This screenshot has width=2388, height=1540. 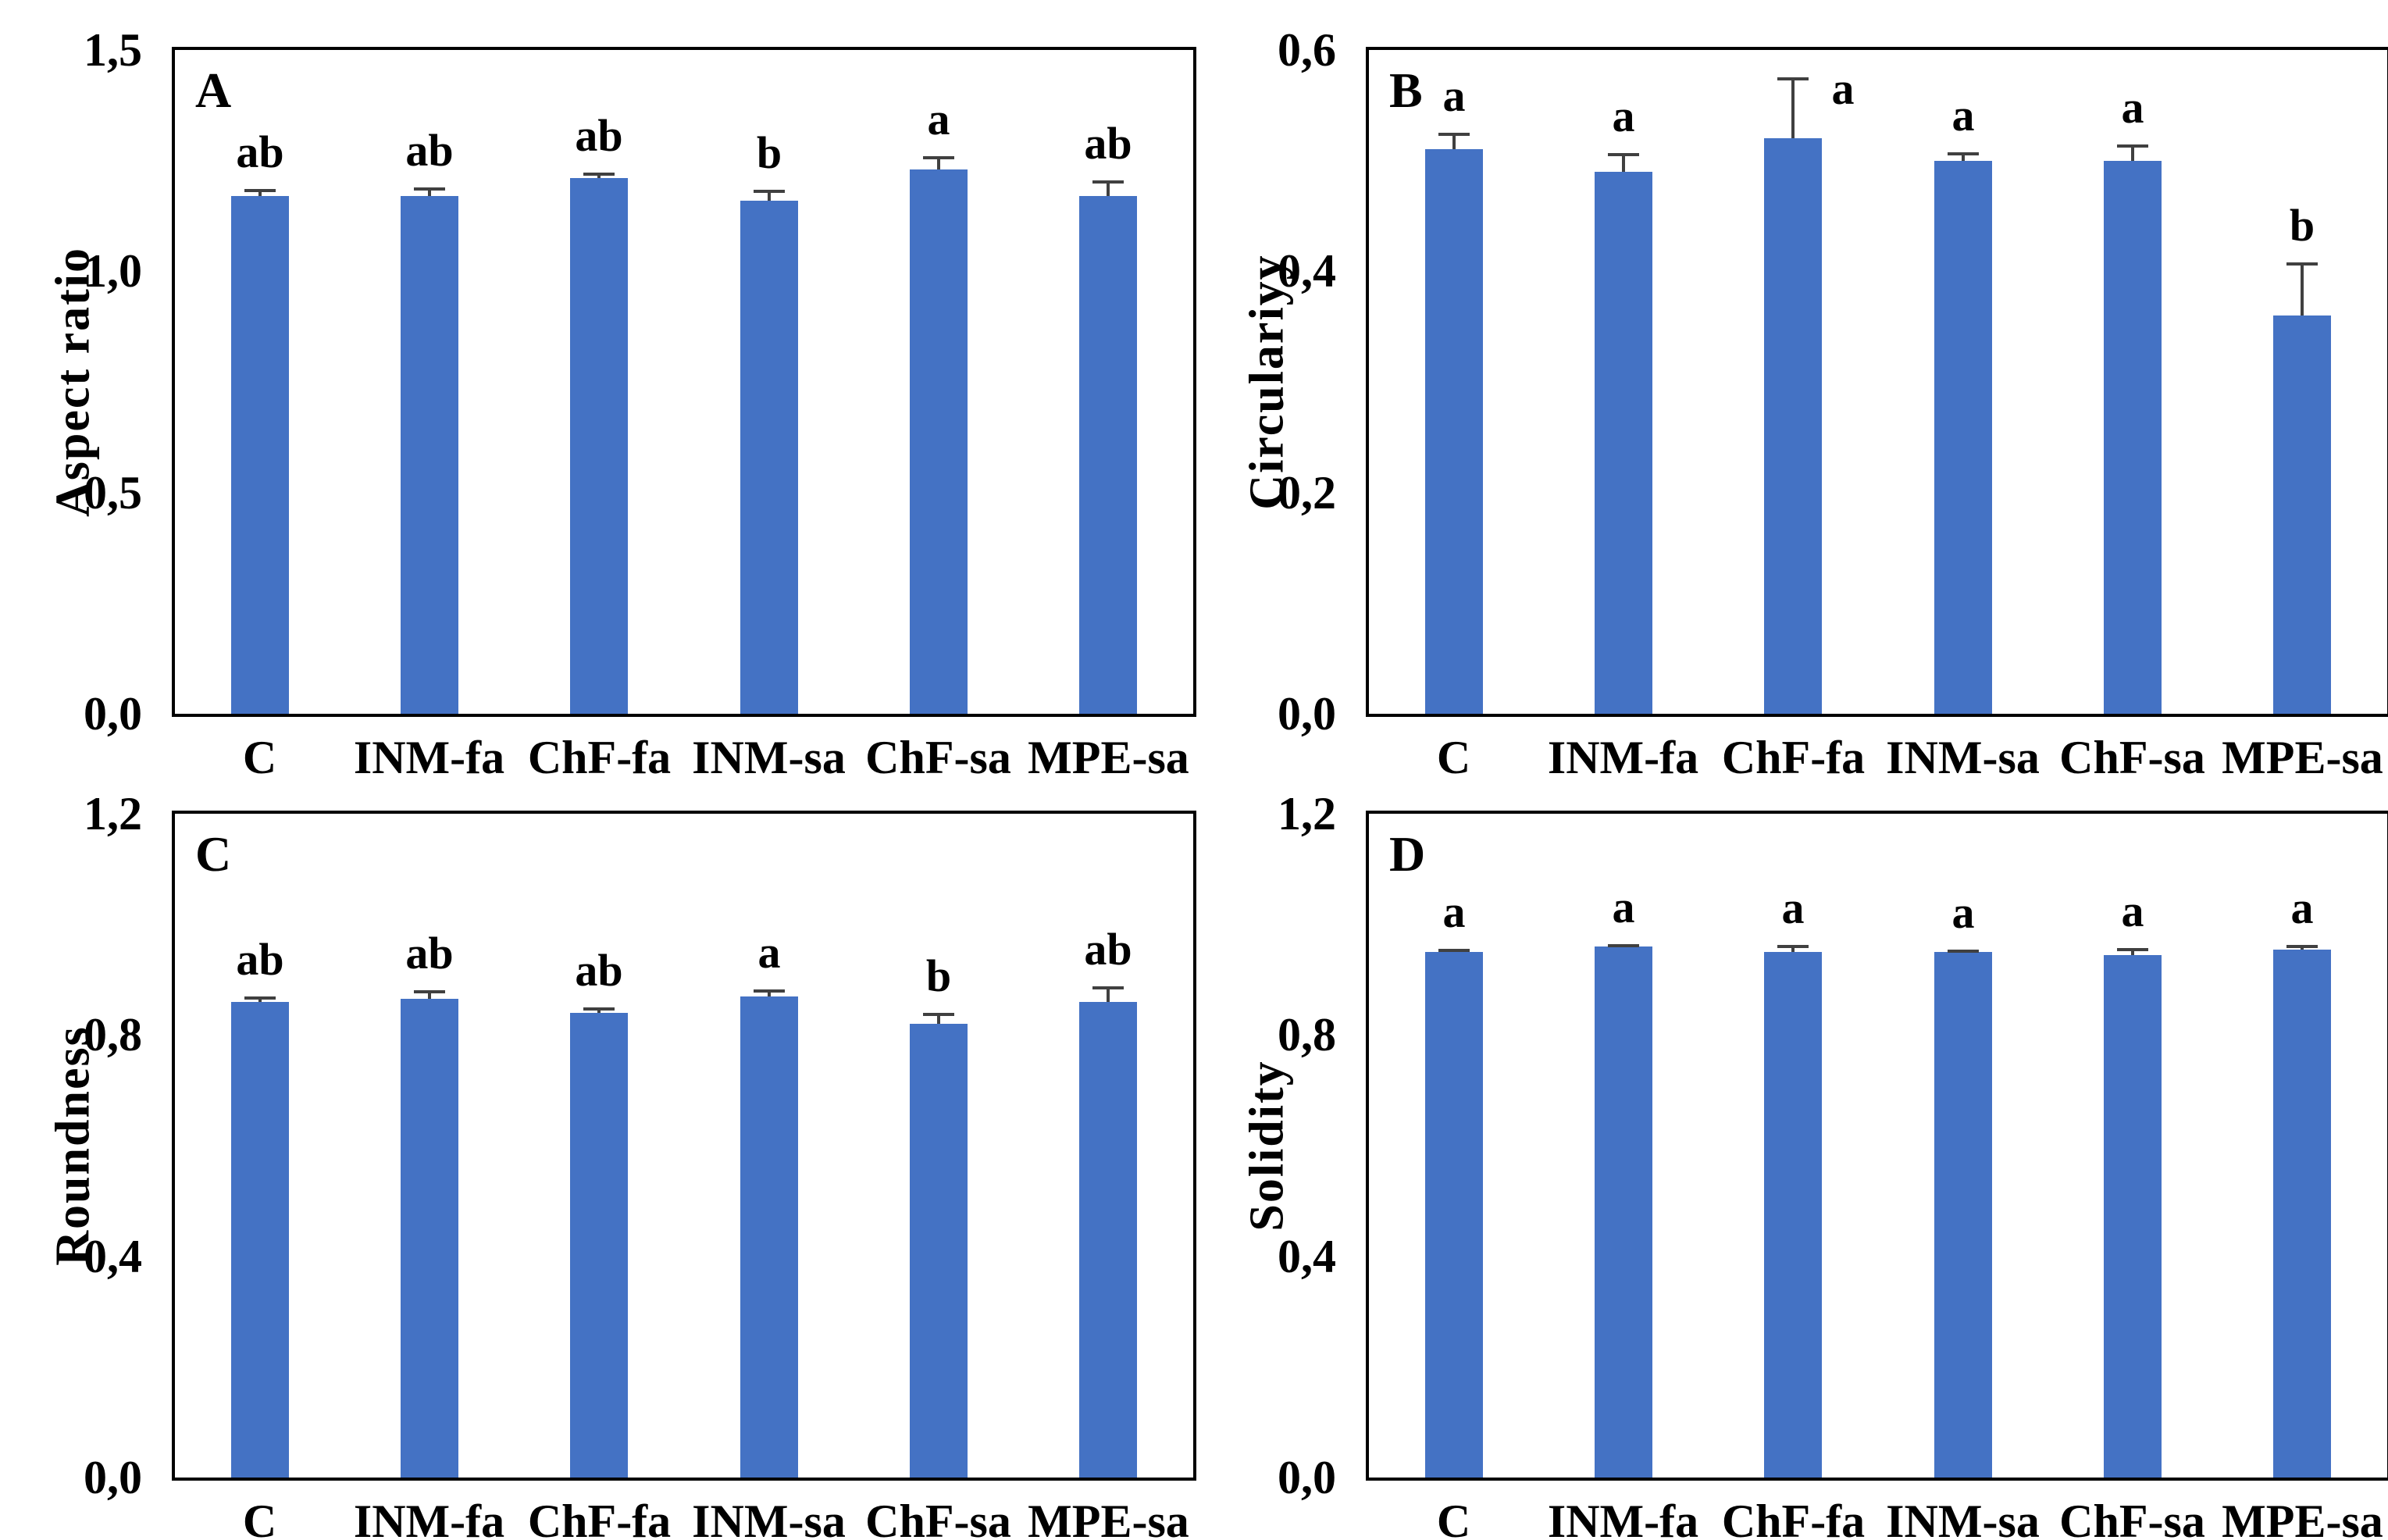 What do you see at coordinates (1406, 90) in the screenshot?
I see `panel-letter: B` at bounding box center [1406, 90].